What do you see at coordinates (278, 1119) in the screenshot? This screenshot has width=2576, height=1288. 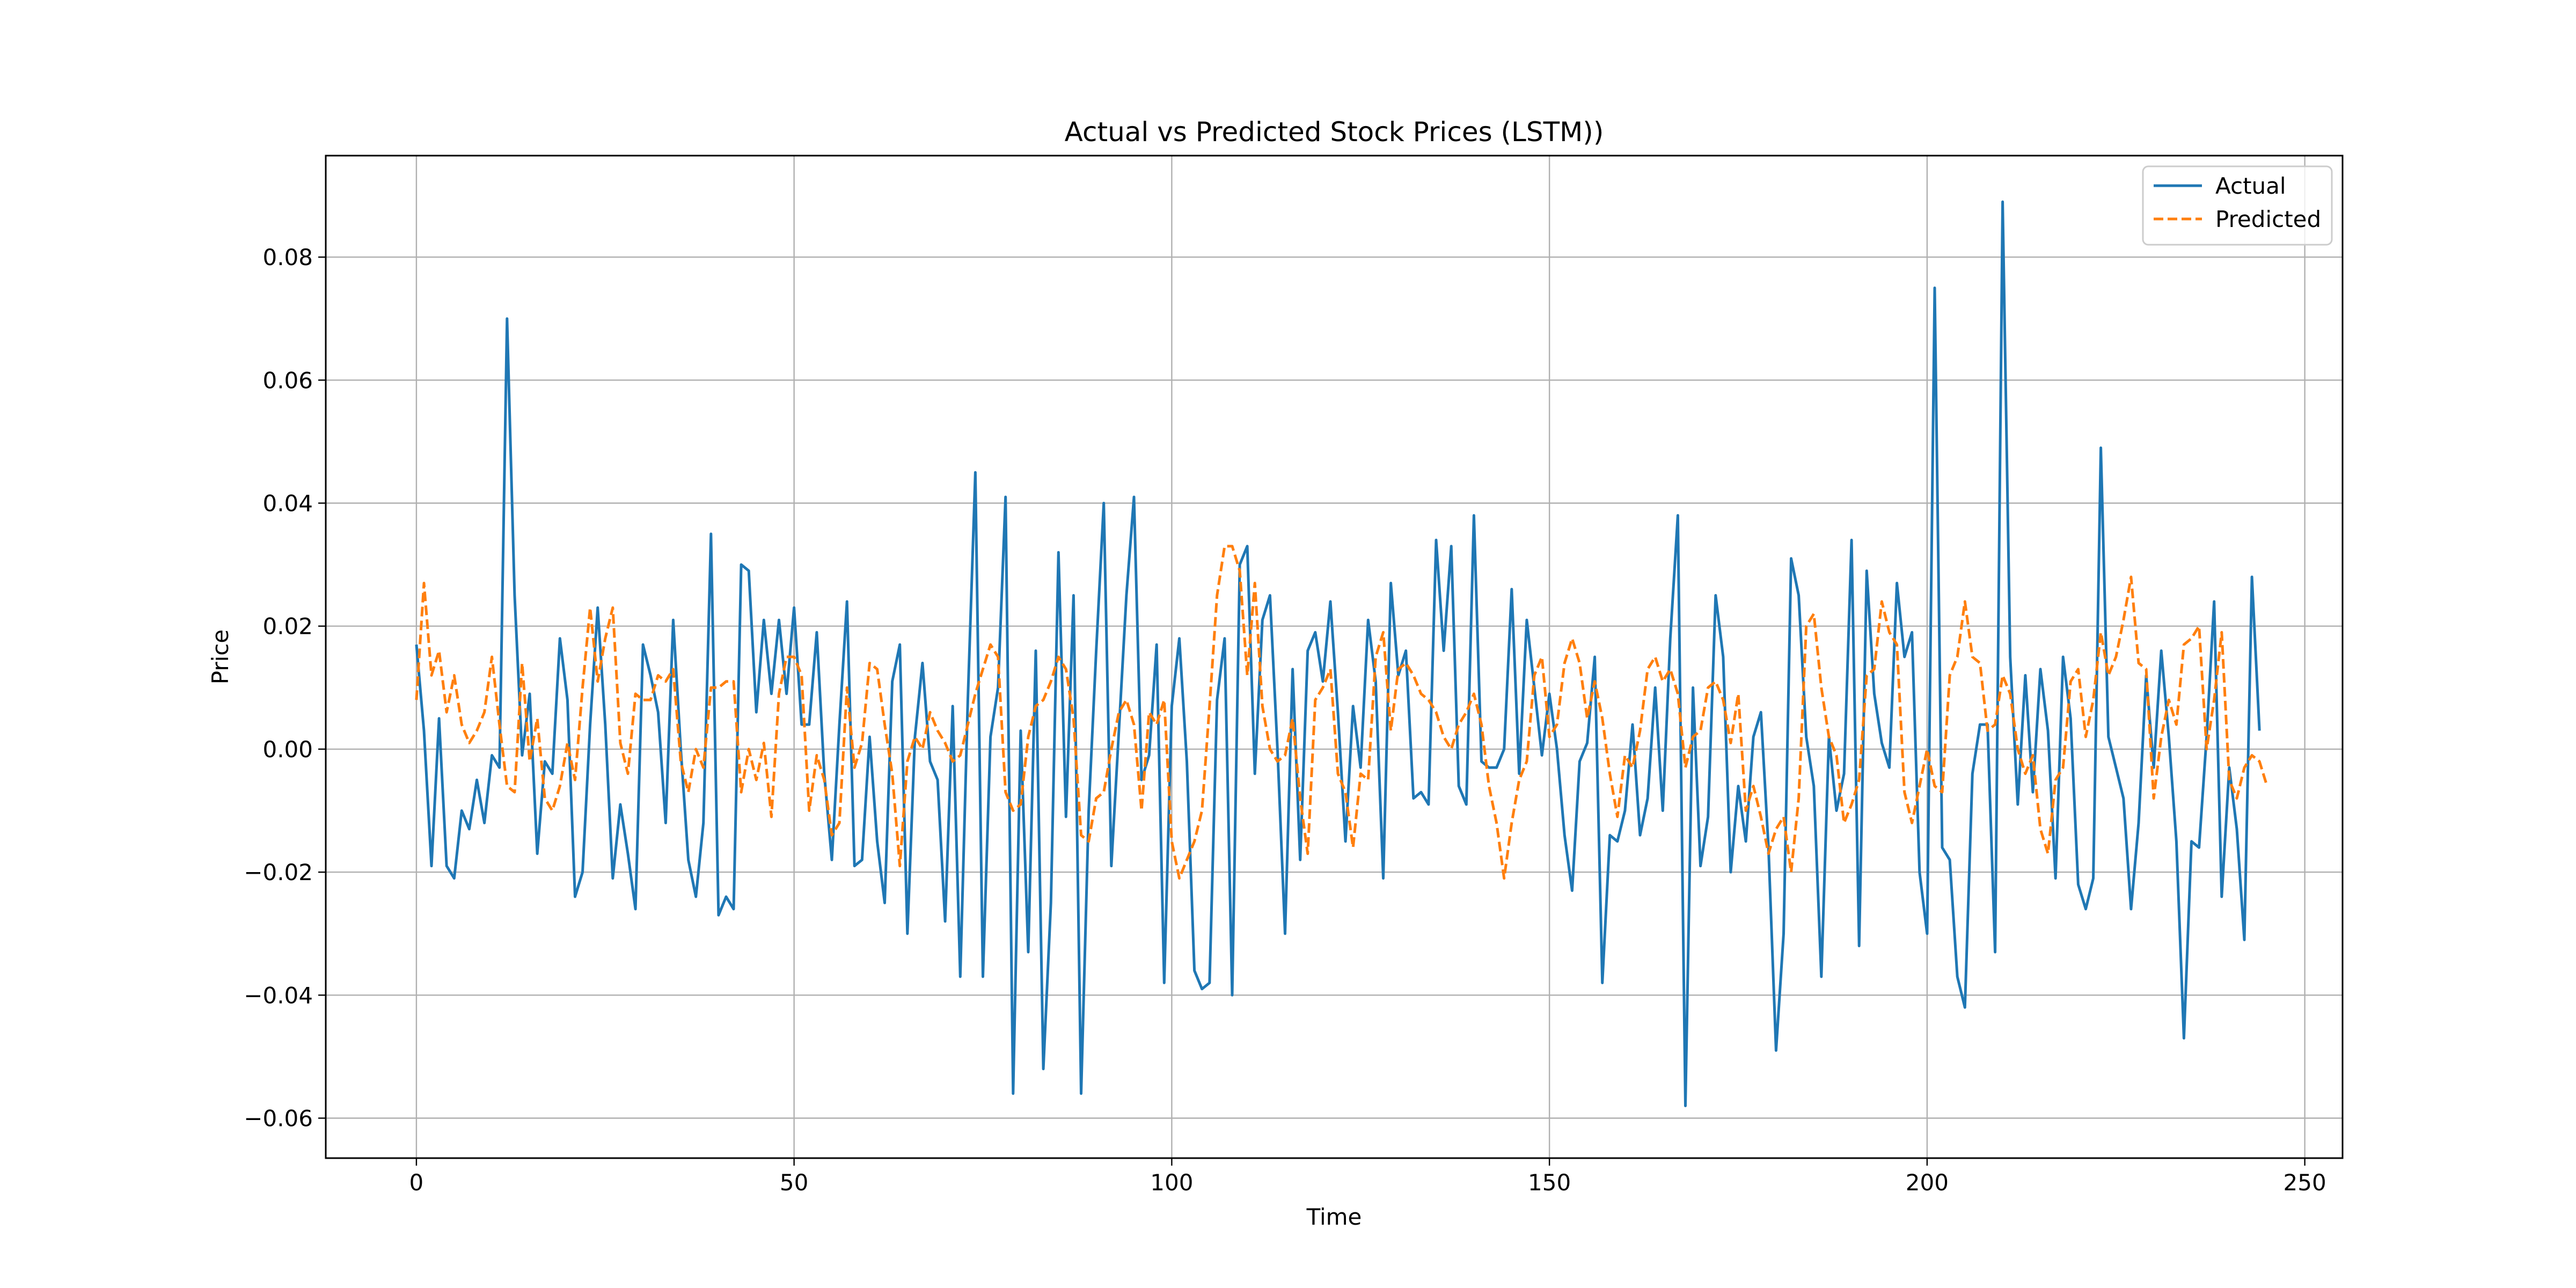 I see `y-tick-label: −0.06` at bounding box center [278, 1119].